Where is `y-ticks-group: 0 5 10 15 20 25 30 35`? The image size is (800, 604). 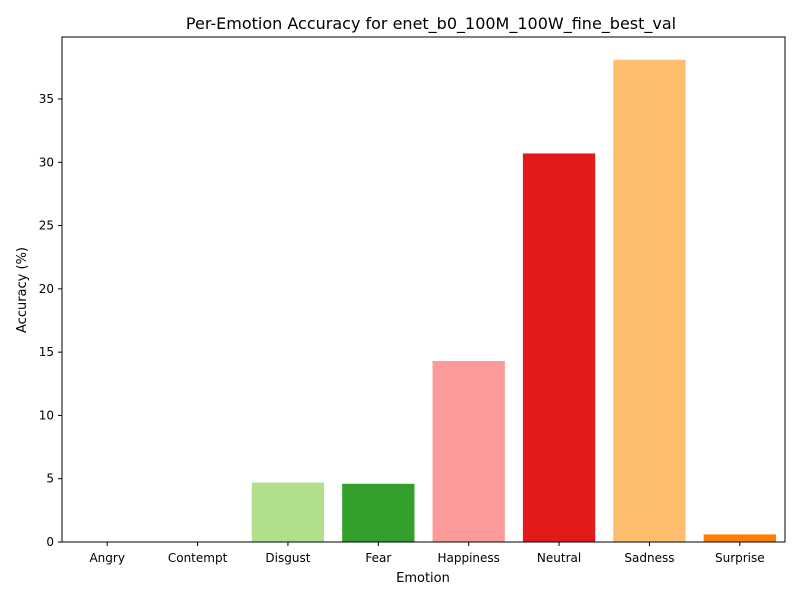
y-ticks-group: 0 5 10 15 20 25 30 35 is located at coordinates (50, 320).